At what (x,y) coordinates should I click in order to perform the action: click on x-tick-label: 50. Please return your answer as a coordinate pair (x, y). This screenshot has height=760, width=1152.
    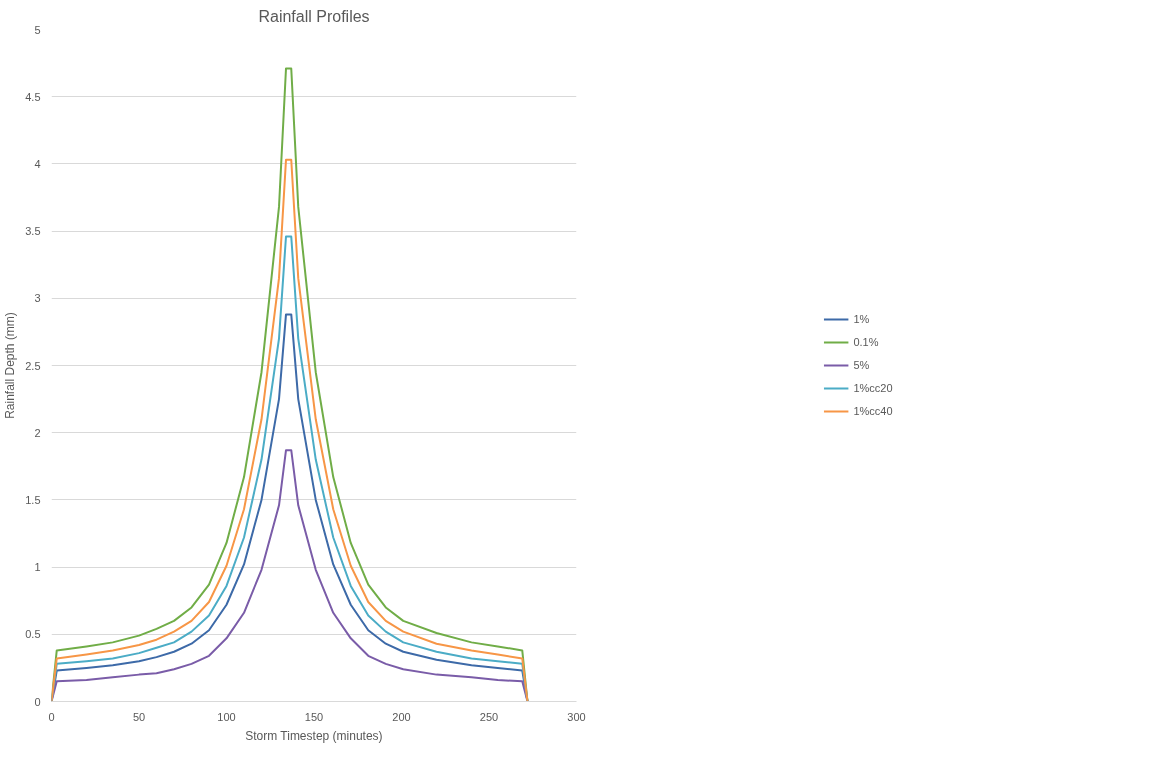
    Looking at the image, I should click on (139, 716).